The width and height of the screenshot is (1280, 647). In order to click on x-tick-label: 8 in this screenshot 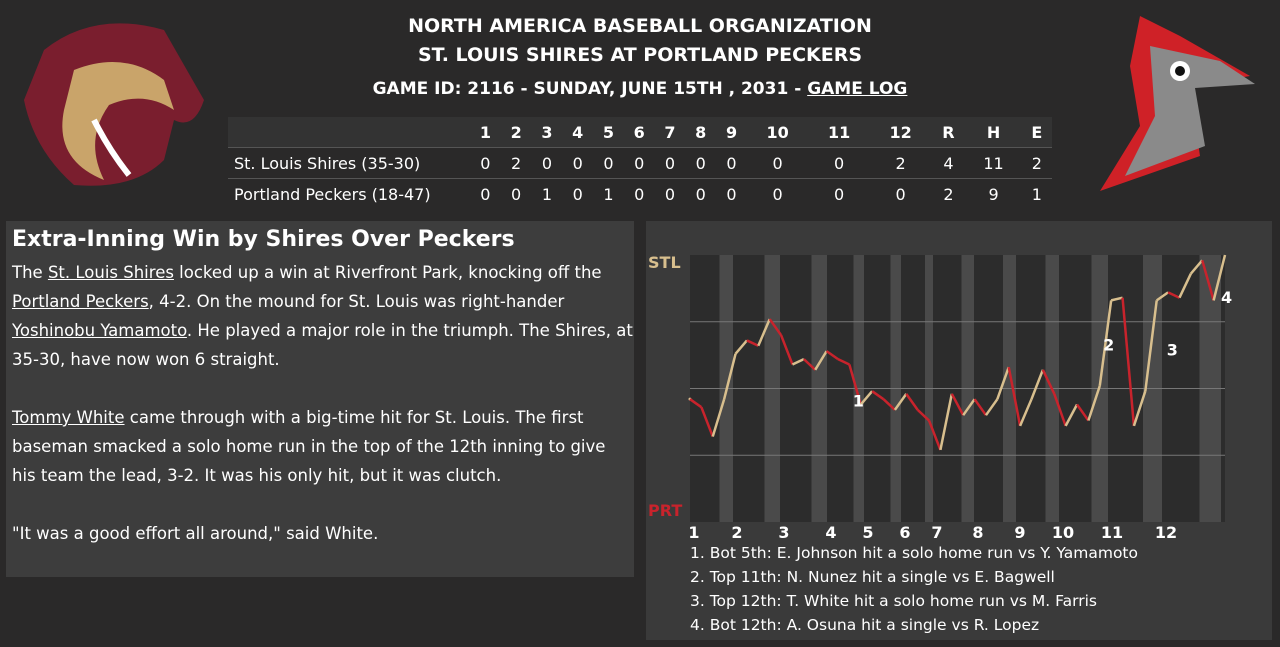, I will do `click(977, 532)`.